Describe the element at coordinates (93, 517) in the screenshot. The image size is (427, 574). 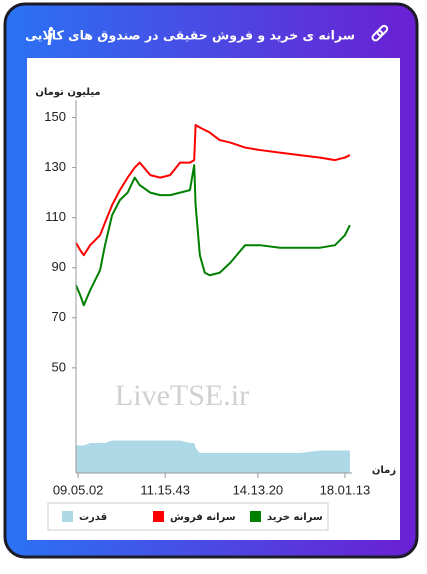
I see `legend-label: قدرت` at that location.